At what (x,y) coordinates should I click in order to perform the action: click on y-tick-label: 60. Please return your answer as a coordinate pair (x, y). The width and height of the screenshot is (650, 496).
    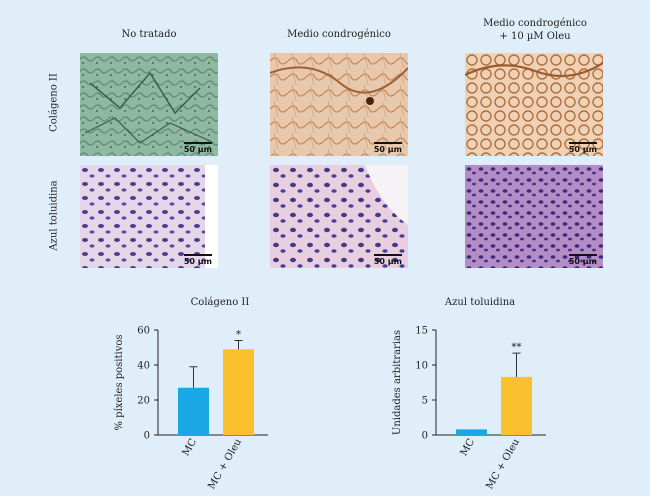
    Looking at the image, I should click on (143, 331).